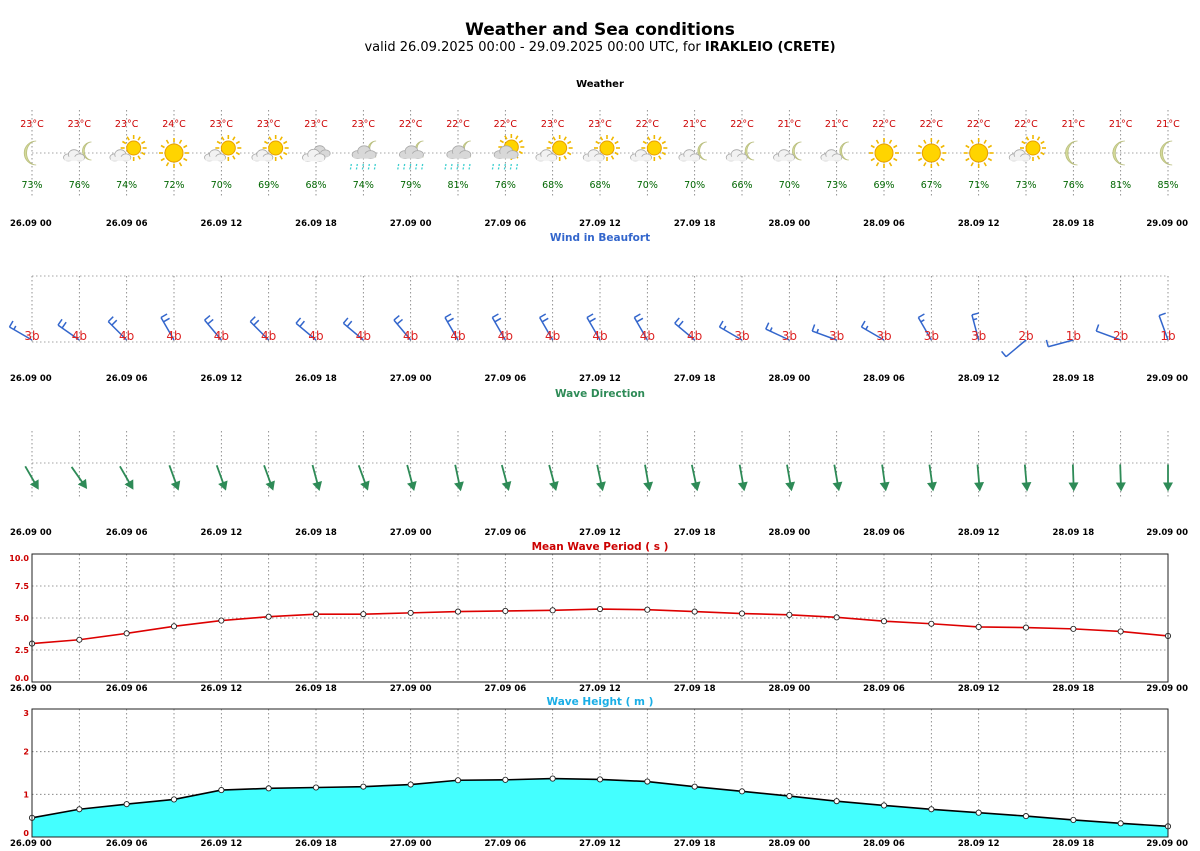 This screenshot has height=851, width=1200. I want to click on sun-shape, so click(275, 148).